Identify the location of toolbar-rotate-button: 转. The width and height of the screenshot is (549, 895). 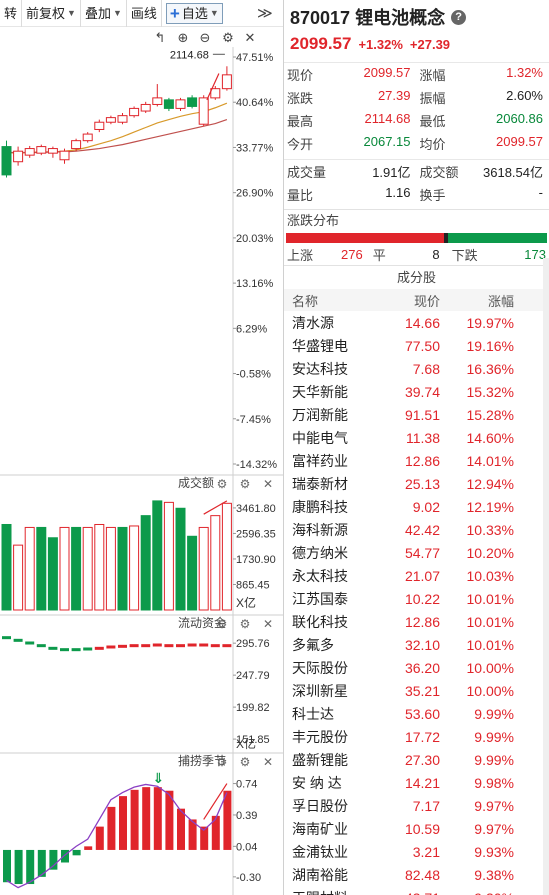
(11, 13).